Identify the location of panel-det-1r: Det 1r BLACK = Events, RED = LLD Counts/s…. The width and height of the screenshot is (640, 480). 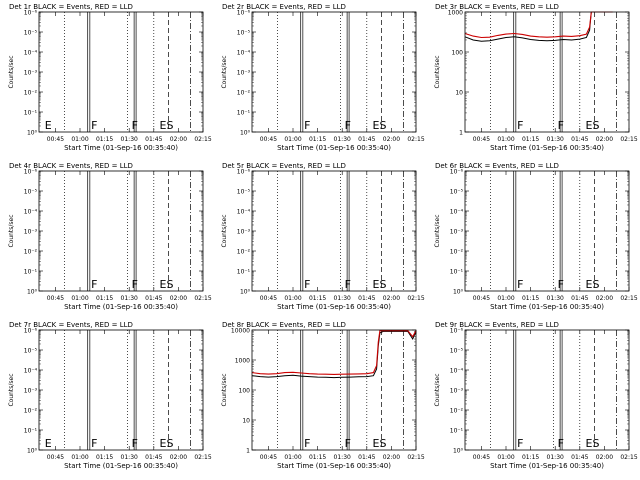
(110, 77).